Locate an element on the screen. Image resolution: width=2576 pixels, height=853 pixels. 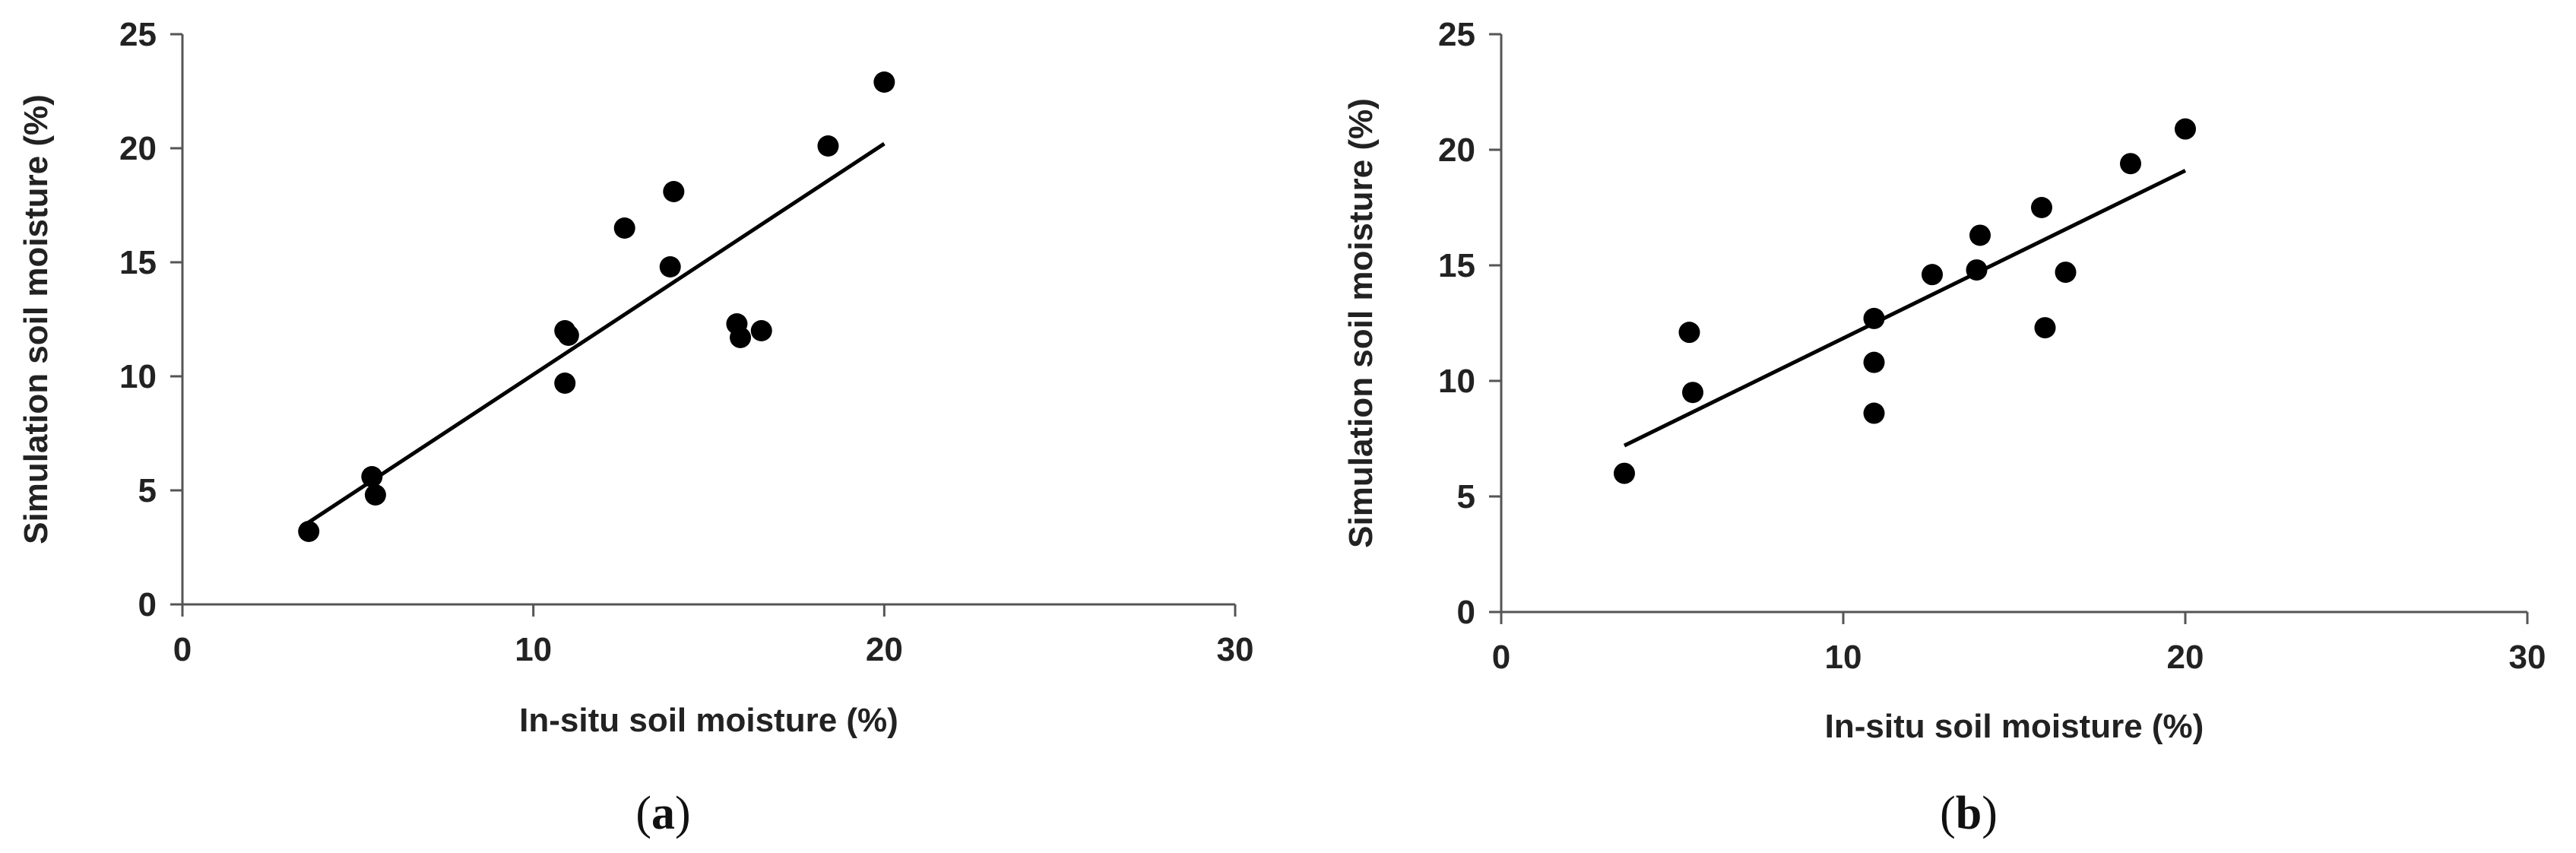
panel-label: (a) is located at coordinates (662, 813).